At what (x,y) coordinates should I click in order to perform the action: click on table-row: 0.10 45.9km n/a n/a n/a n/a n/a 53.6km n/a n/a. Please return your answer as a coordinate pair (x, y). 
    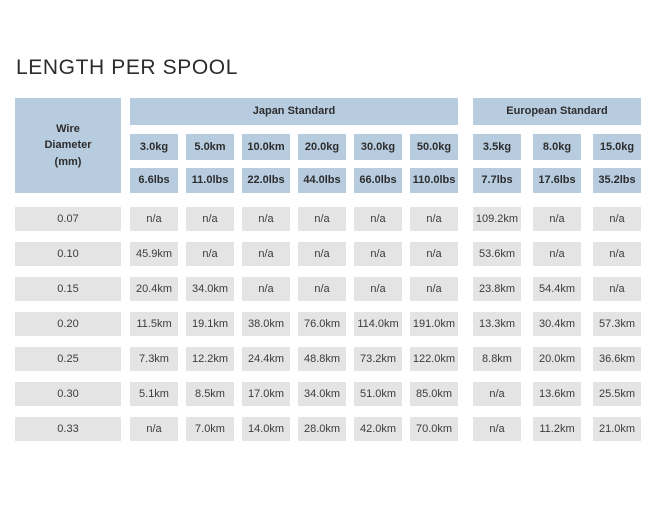
    Looking at the image, I should click on (328, 254).